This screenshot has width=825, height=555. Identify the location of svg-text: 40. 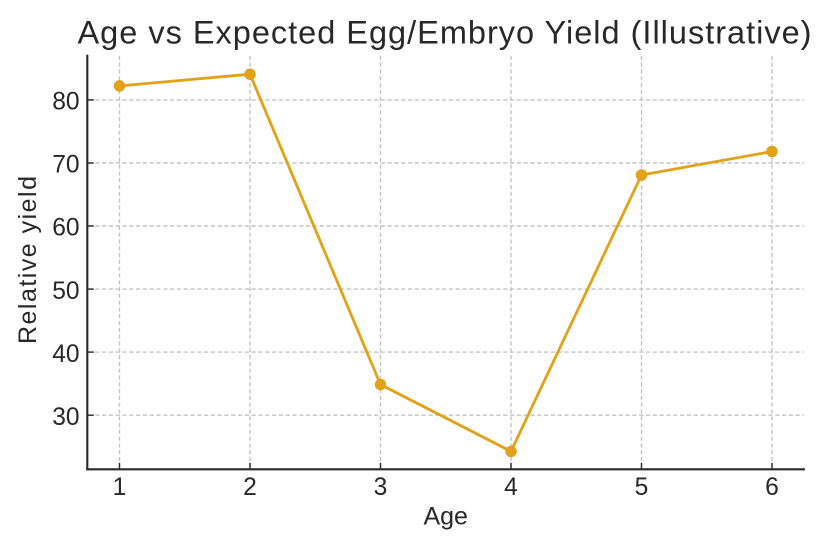
(65, 354).